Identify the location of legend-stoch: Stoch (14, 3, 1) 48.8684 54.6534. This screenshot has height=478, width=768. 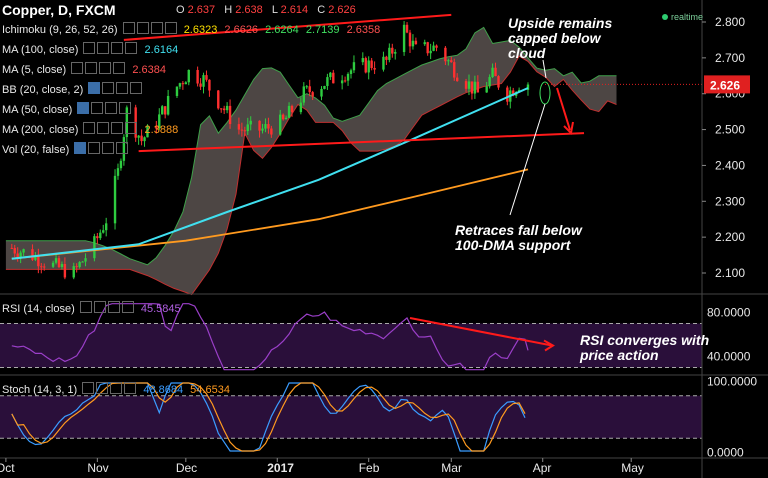
(116, 389).